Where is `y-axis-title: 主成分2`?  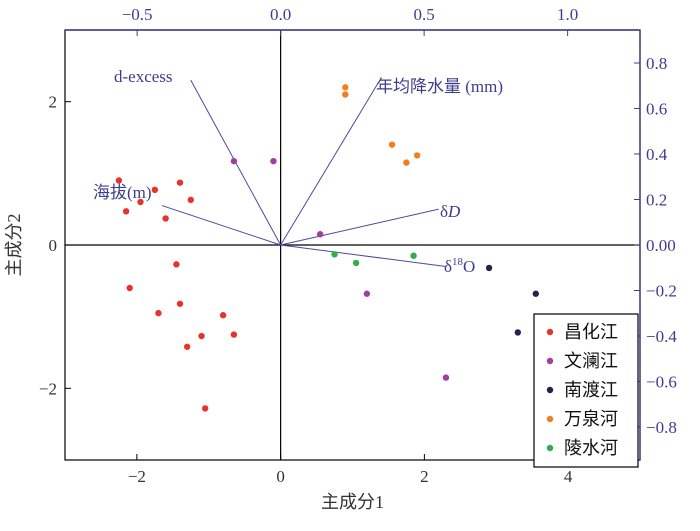
y-axis-title: 主成分2 is located at coordinates (14, 245).